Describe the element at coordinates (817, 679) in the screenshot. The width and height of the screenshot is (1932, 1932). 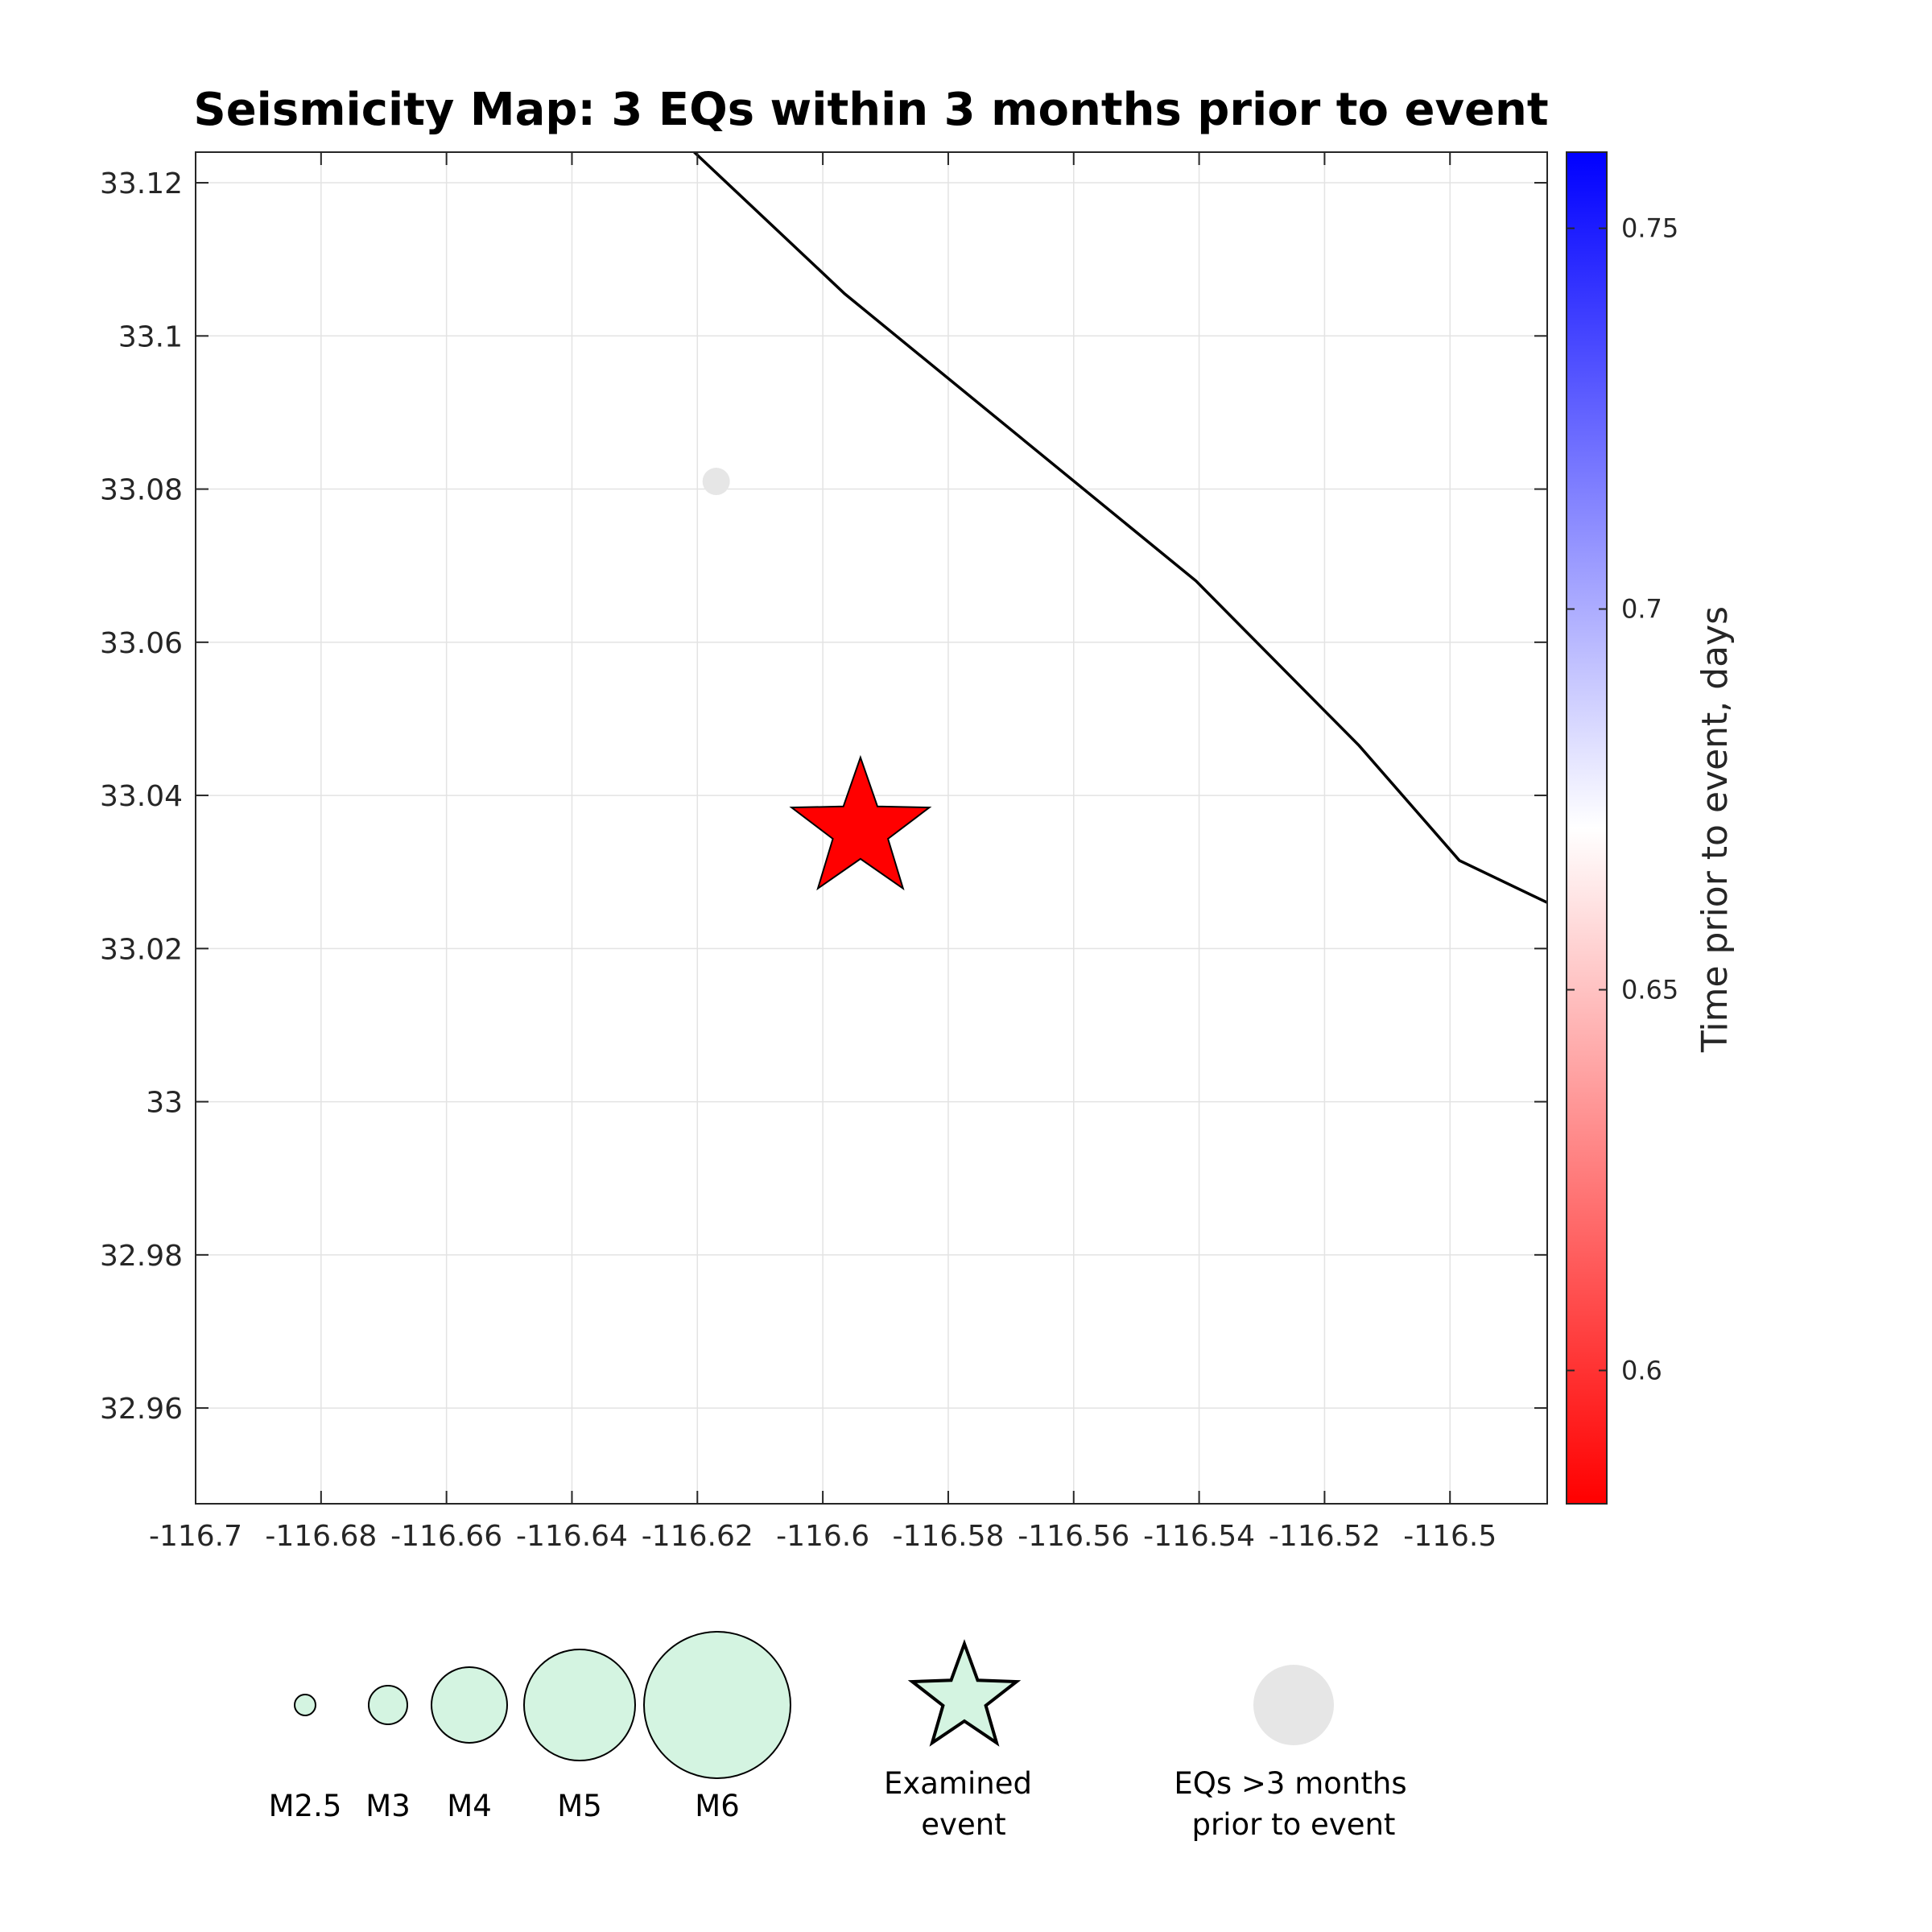
I see `event-markers` at that location.